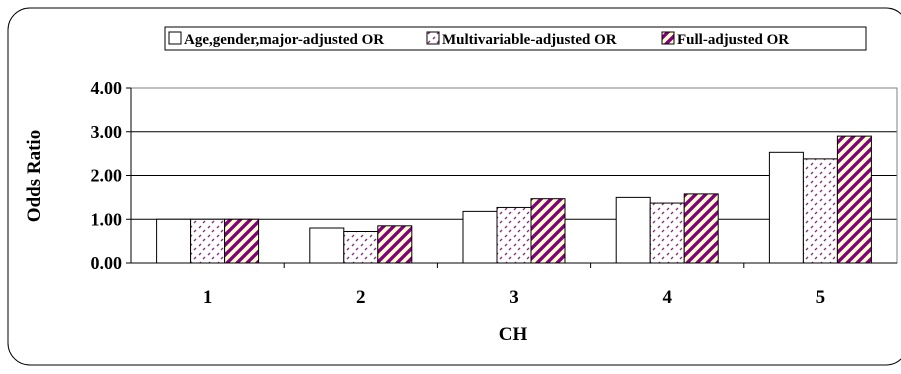 This screenshot has height=374, width=901. Describe the element at coordinates (395, 244) in the screenshot. I see `bar-series3-cat2` at that location.